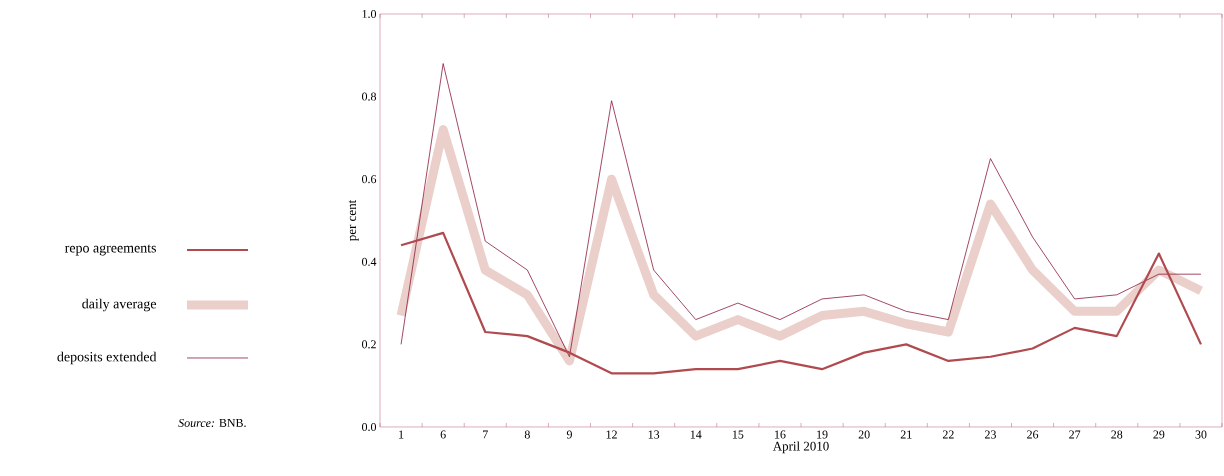  What do you see at coordinates (948, 434) in the screenshot?
I see `x-tick-label: 22` at bounding box center [948, 434].